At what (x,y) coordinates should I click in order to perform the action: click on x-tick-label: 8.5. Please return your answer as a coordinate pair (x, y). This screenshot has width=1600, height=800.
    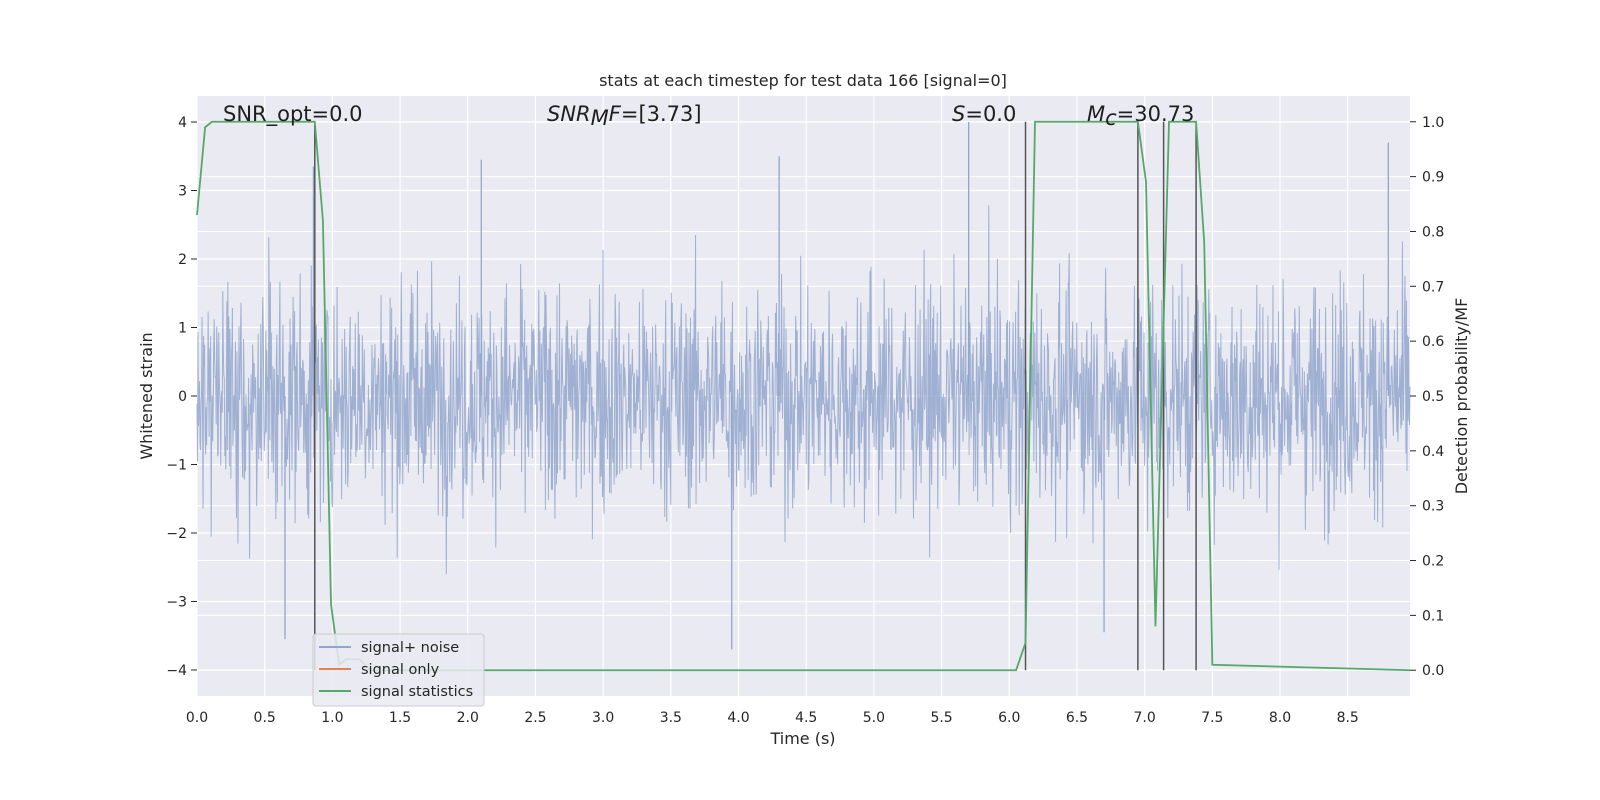
    Looking at the image, I should click on (1348, 718).